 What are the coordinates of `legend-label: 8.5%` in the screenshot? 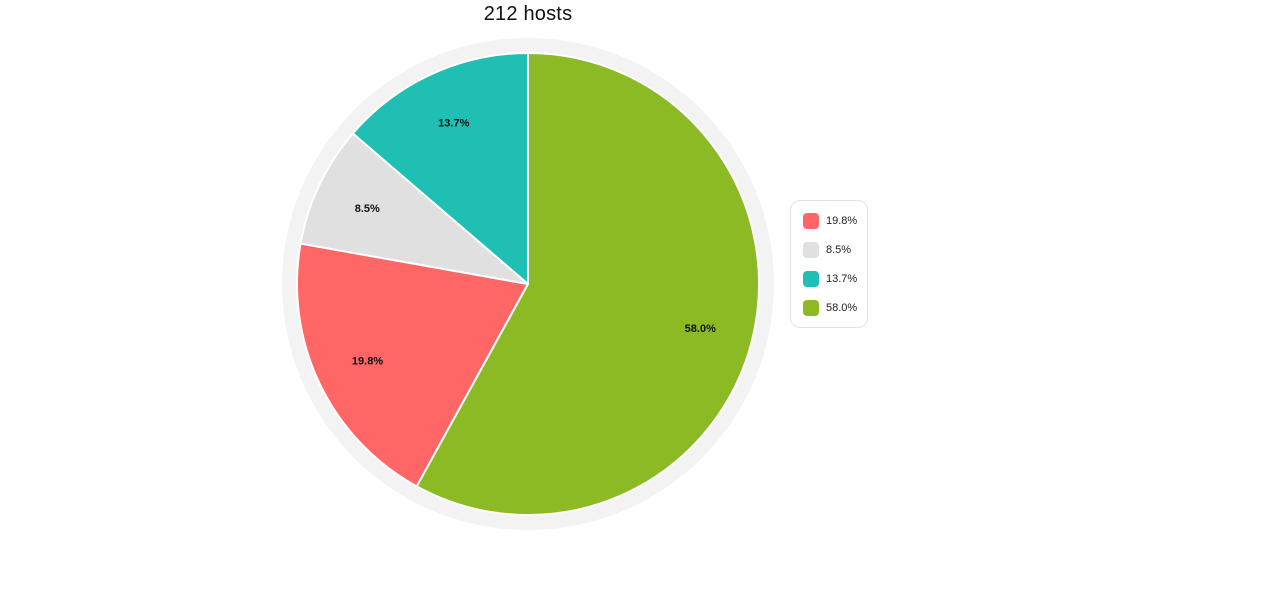 It's located at (839, 250).